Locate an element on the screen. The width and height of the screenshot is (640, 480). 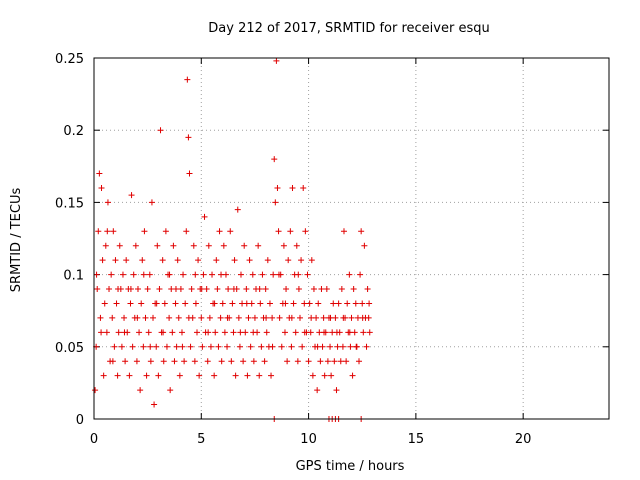
y-tick-label: 0.2 is located at coordinates (73, 131).